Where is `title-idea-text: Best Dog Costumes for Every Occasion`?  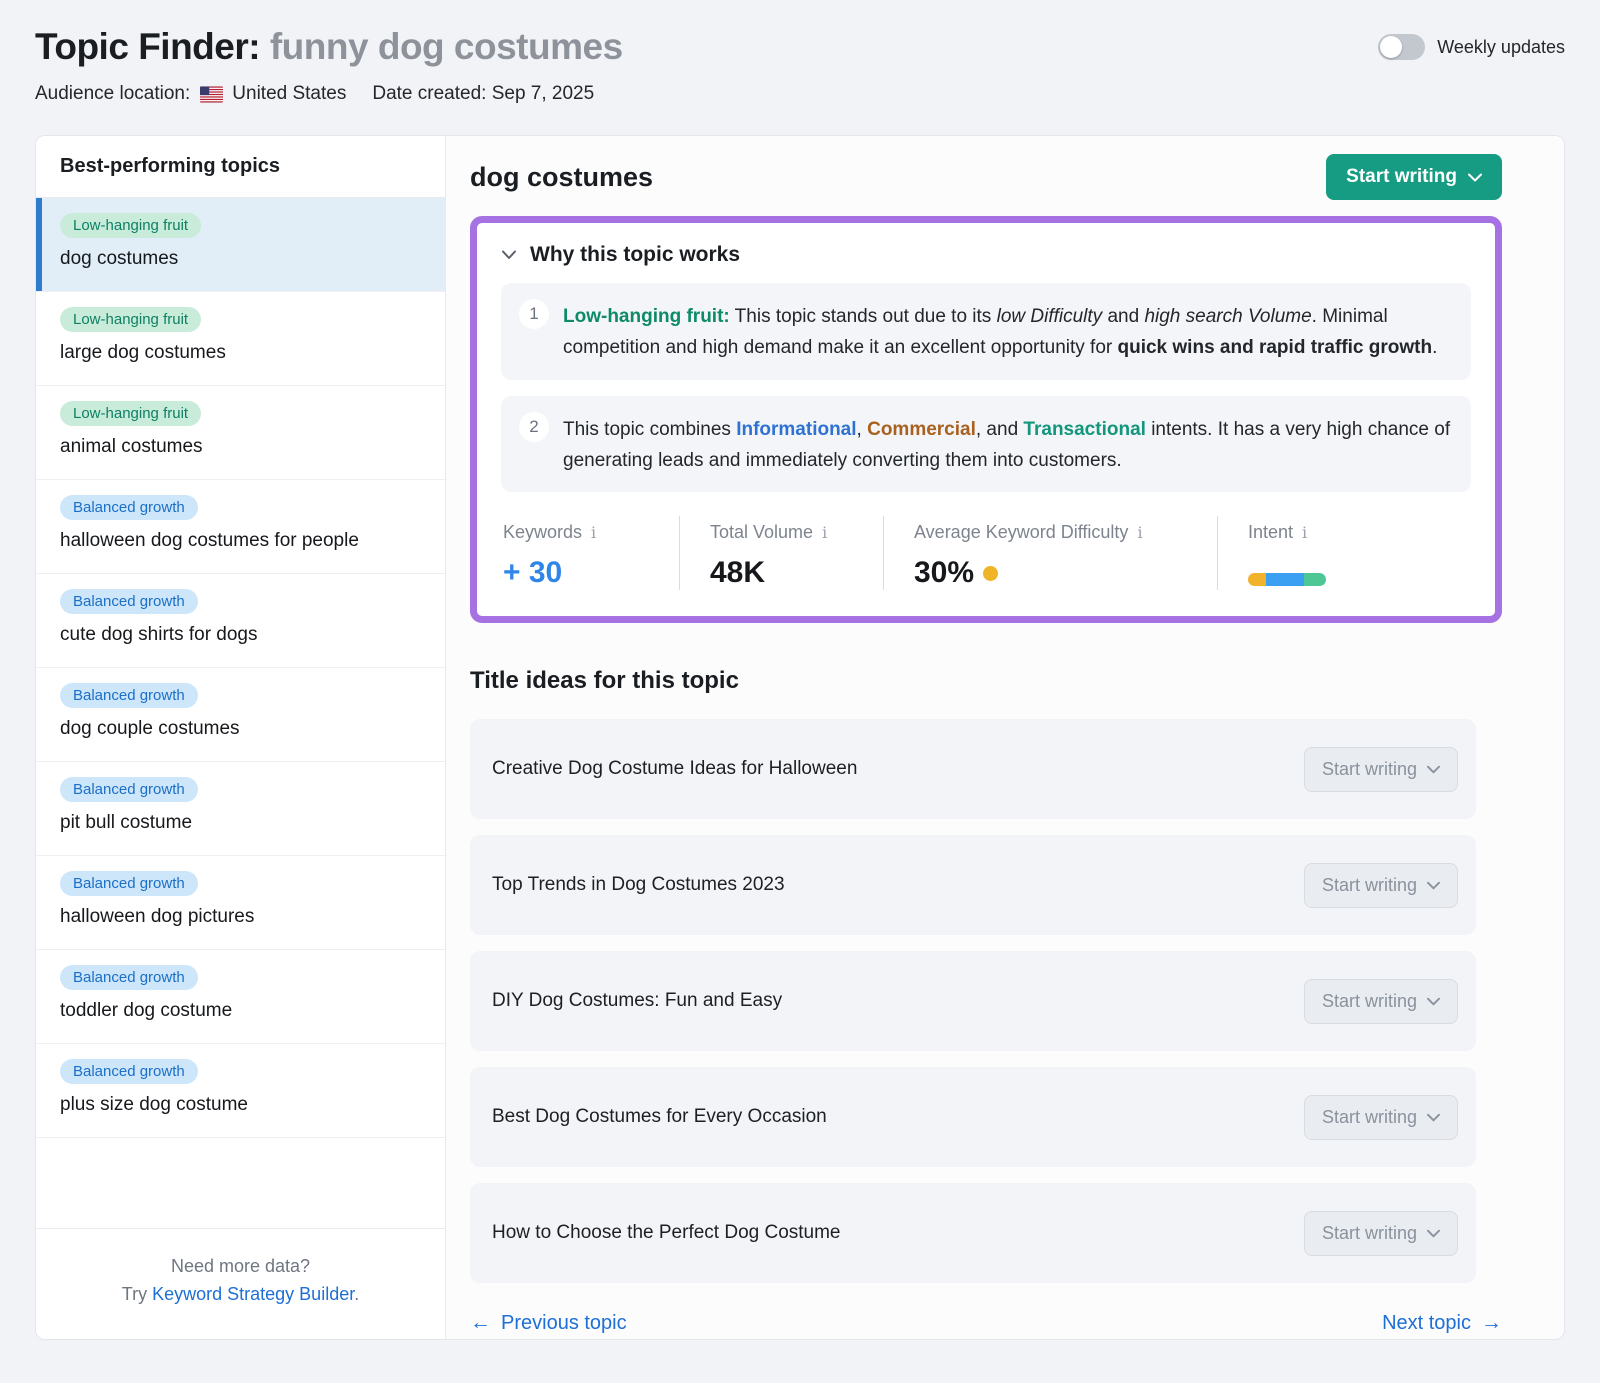 title-idea-text: Best Dog Costumes for Every Occasion is located at coordinates (659, 1117).